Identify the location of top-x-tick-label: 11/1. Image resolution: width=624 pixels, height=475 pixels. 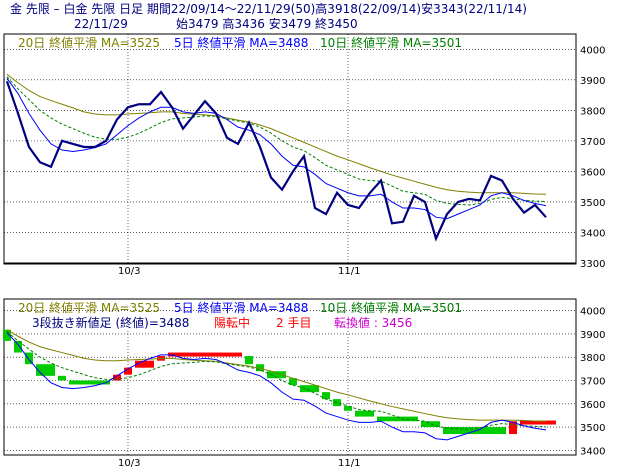
(349, 271).